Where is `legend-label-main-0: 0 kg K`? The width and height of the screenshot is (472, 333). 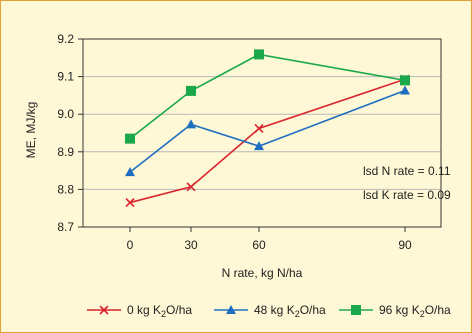
legend-label-main-0: 0 kg K is located at coordinates (144, 310).